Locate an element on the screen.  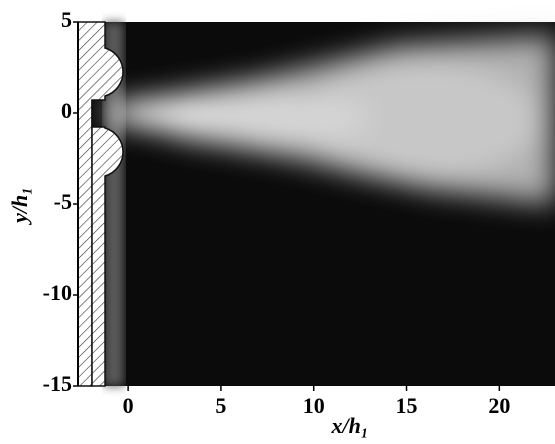
y-tick-label: -15 is located at coordinates (57, 383).